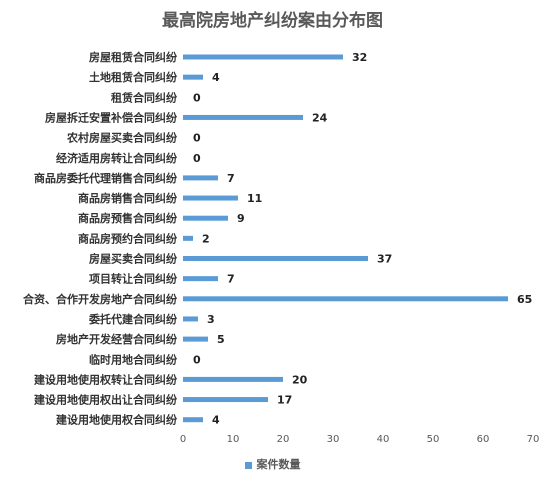 The image size is (545, 477). I want to click on category-label: 租赁合同纠纷, so click(144, 97).